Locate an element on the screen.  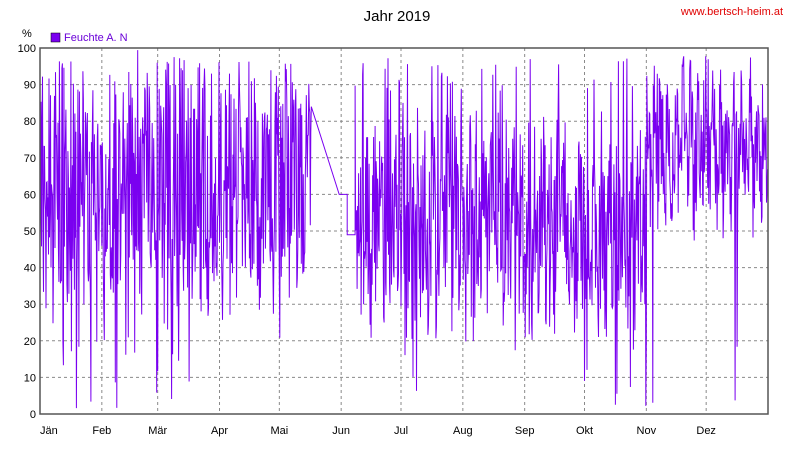
x-tick-label: Jun is located at coordinates (341, 431).